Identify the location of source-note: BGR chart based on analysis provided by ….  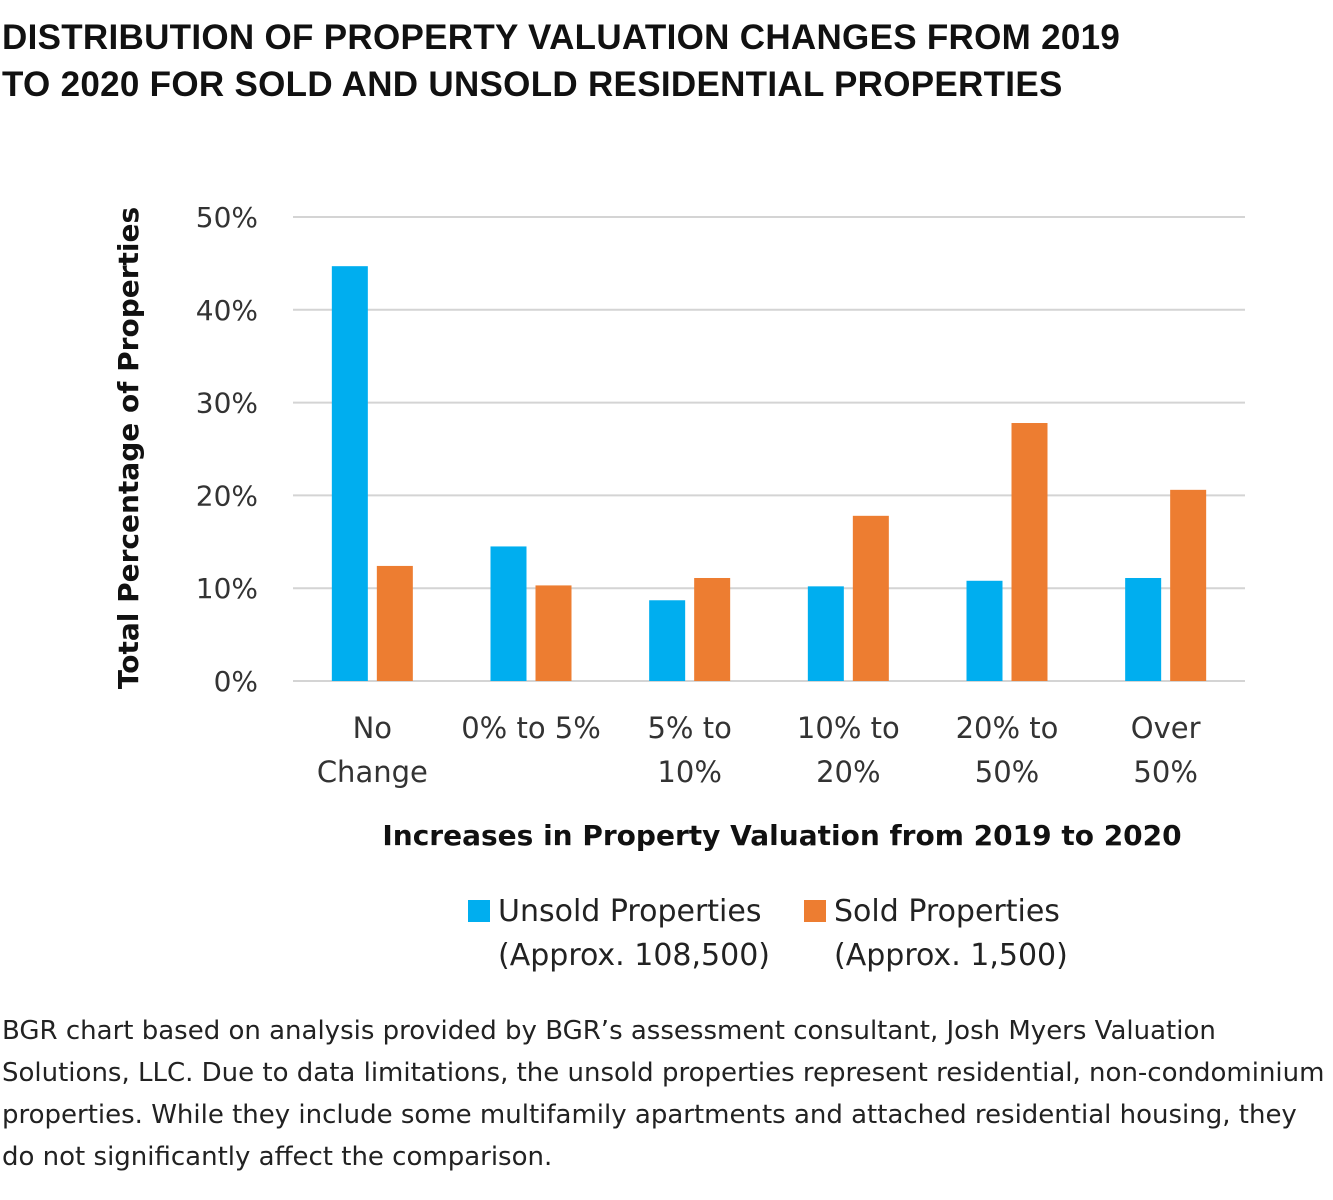
(663, 1094).